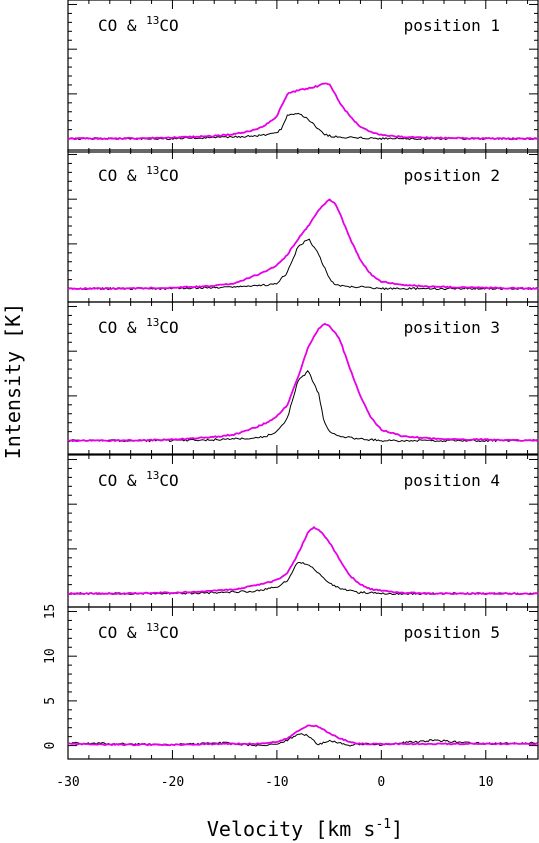 The height and width of the screenshot is (843, 539). Describe the element at coordinates (50, 701) in the screenshot. I see `y-tick-label: 5` at that location.